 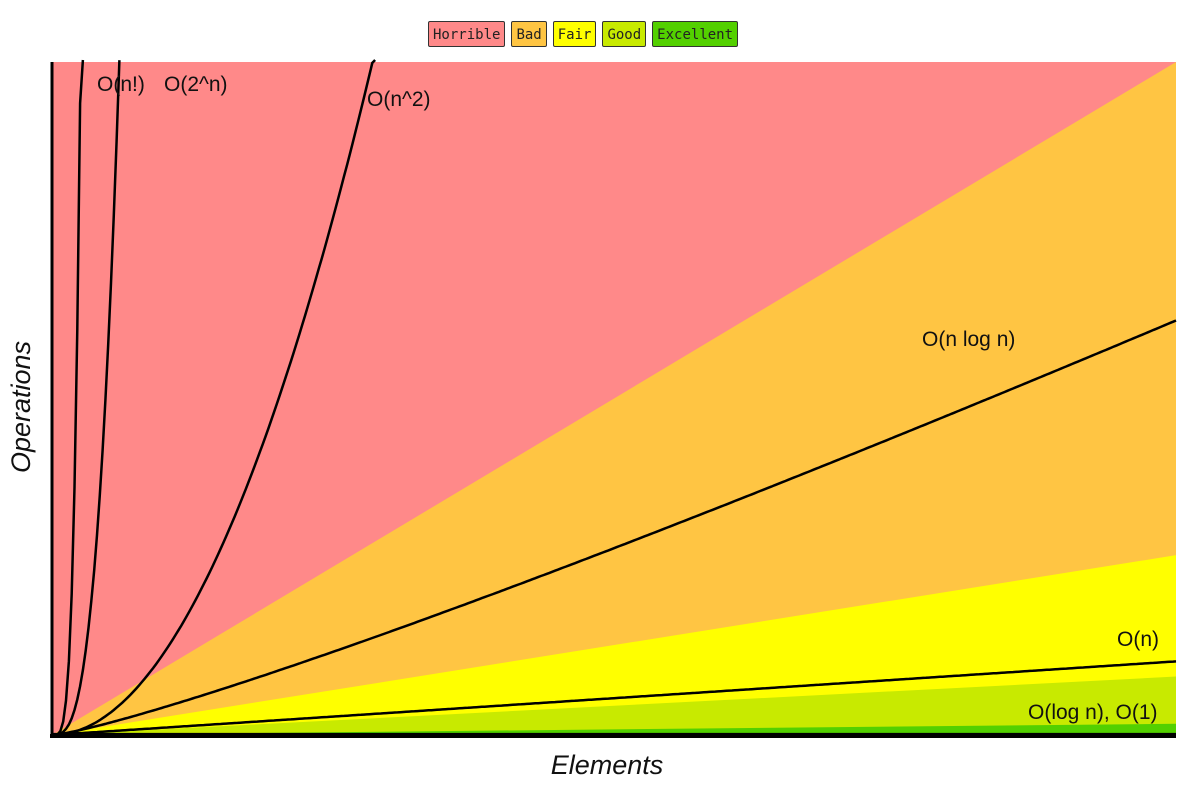 What do you see at coordinates (399, 99) in the screenshot?
I see `curve-label-quadratic: O(n^2)` at bounding box center [399, 99].